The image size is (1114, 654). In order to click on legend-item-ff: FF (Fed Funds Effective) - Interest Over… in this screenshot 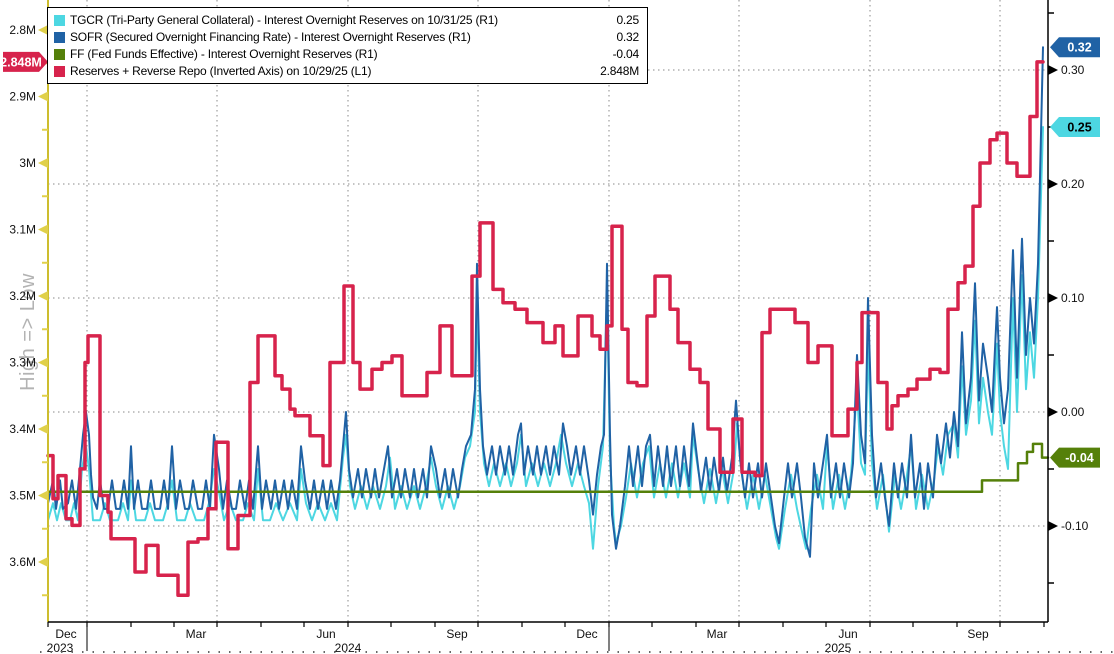, I will do `click(346, 54)`.